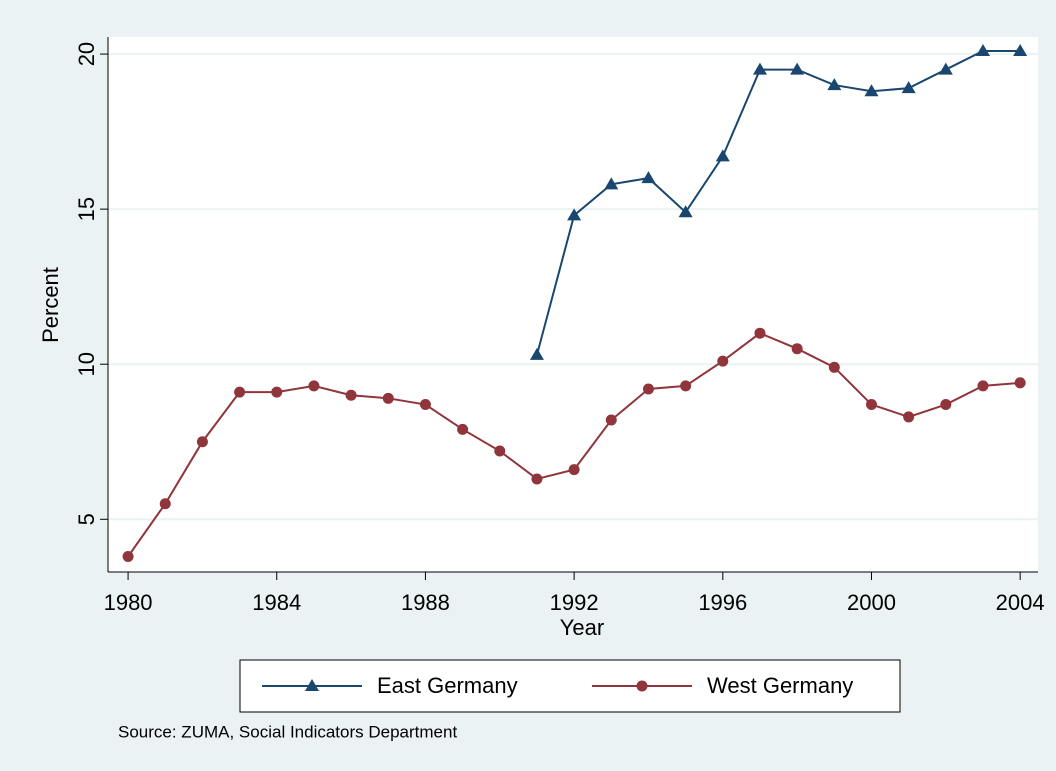 The height and width of the screenshot is (771, 1056). I want to click on y-tick-label: 5, so click(86, 519).